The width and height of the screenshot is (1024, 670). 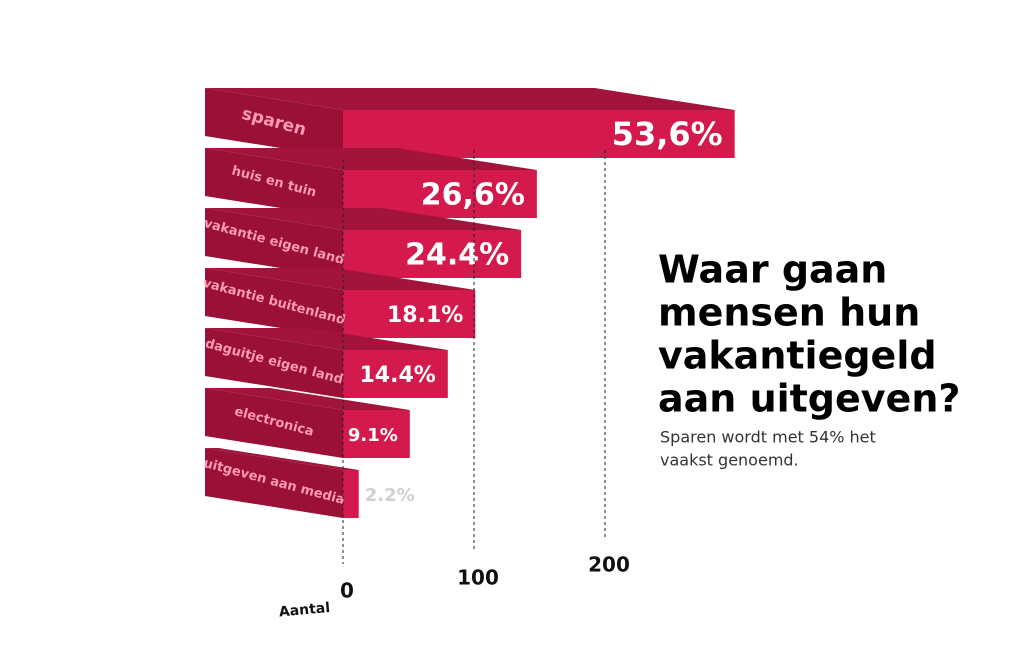 What do you see at coordinates (729, 460) in the screenshot?
I see `chart-subtitle: vaakst genoemd.` at bounding box center [729, 460].